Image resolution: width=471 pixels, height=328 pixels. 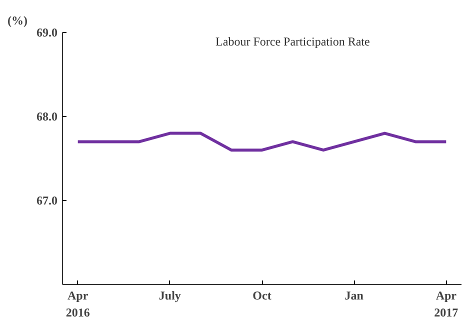 What do you see at coordinates (78, 304) in the screenshot?
I see `x-tick-label: Apr 2016` at bounding box center [78, 304].